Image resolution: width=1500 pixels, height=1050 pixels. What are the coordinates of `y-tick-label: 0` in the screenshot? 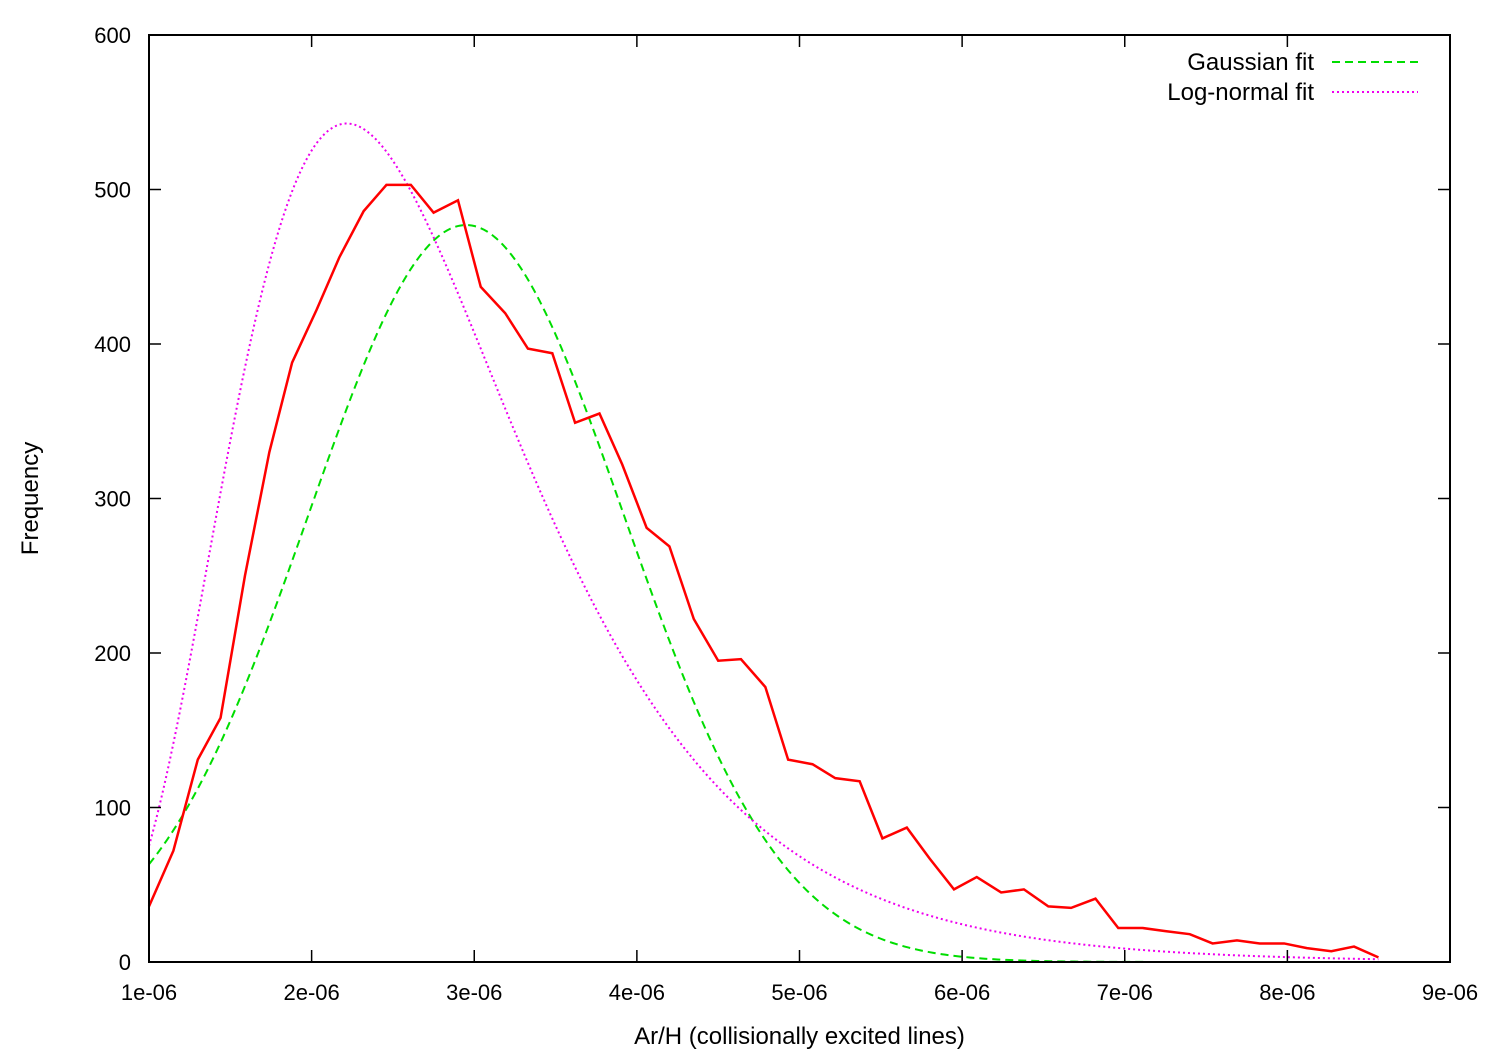 It's located at (125, 962).